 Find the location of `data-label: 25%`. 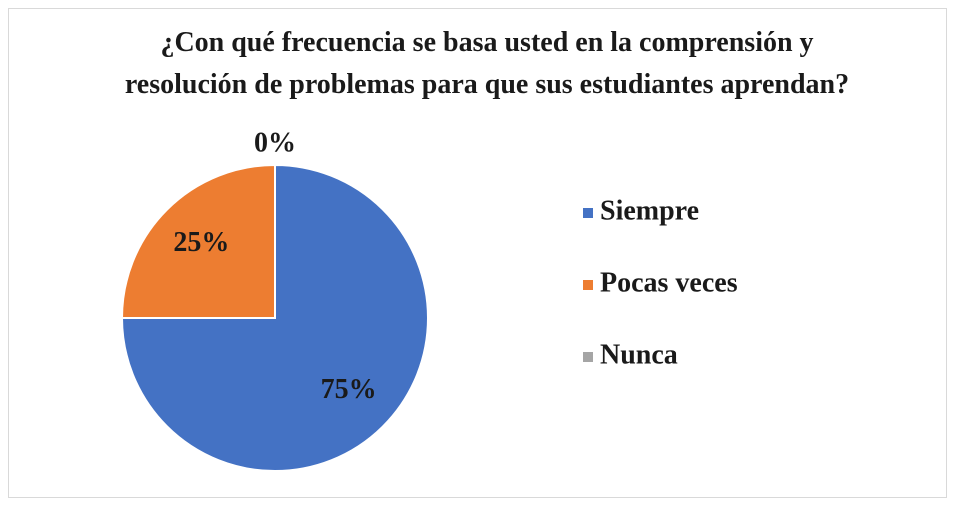

data-label: 25% is located at coordinates (201, 242).